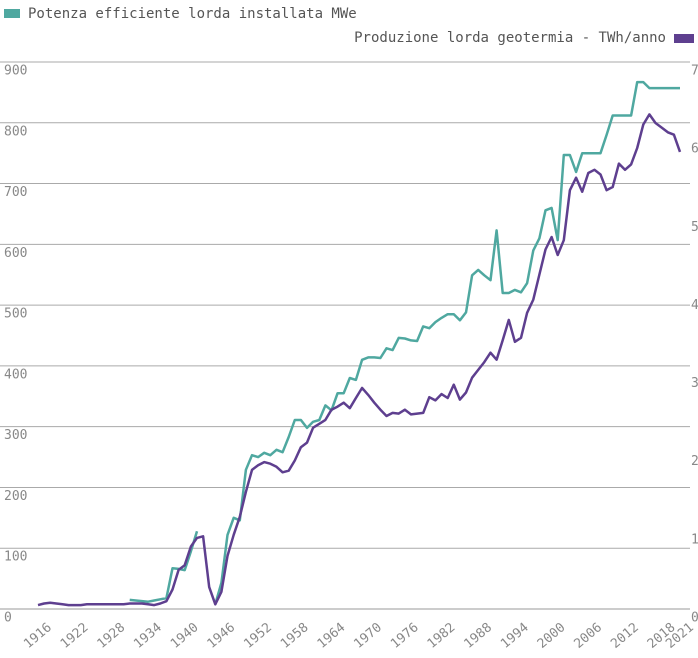 The height and width of the screenshot is (658, 698). What do you see at coordinates (332, 636) in the screenshot?
I see `x-tick-label: 1964` at bounding box center [332, 636].